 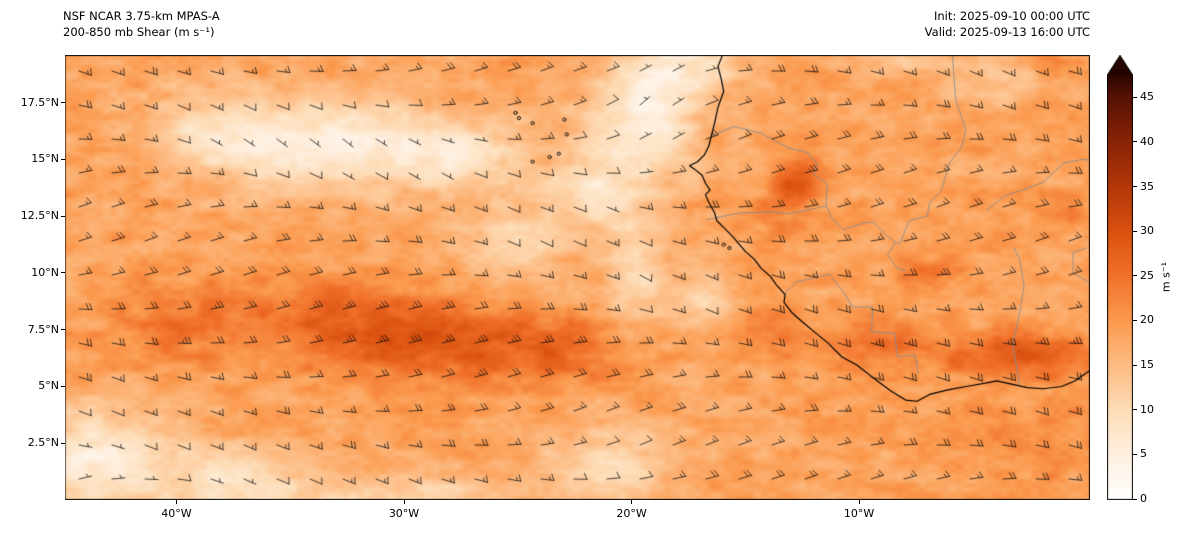 I want to click on colorbar-tick-label: 35, so click(x=1147, y=186).